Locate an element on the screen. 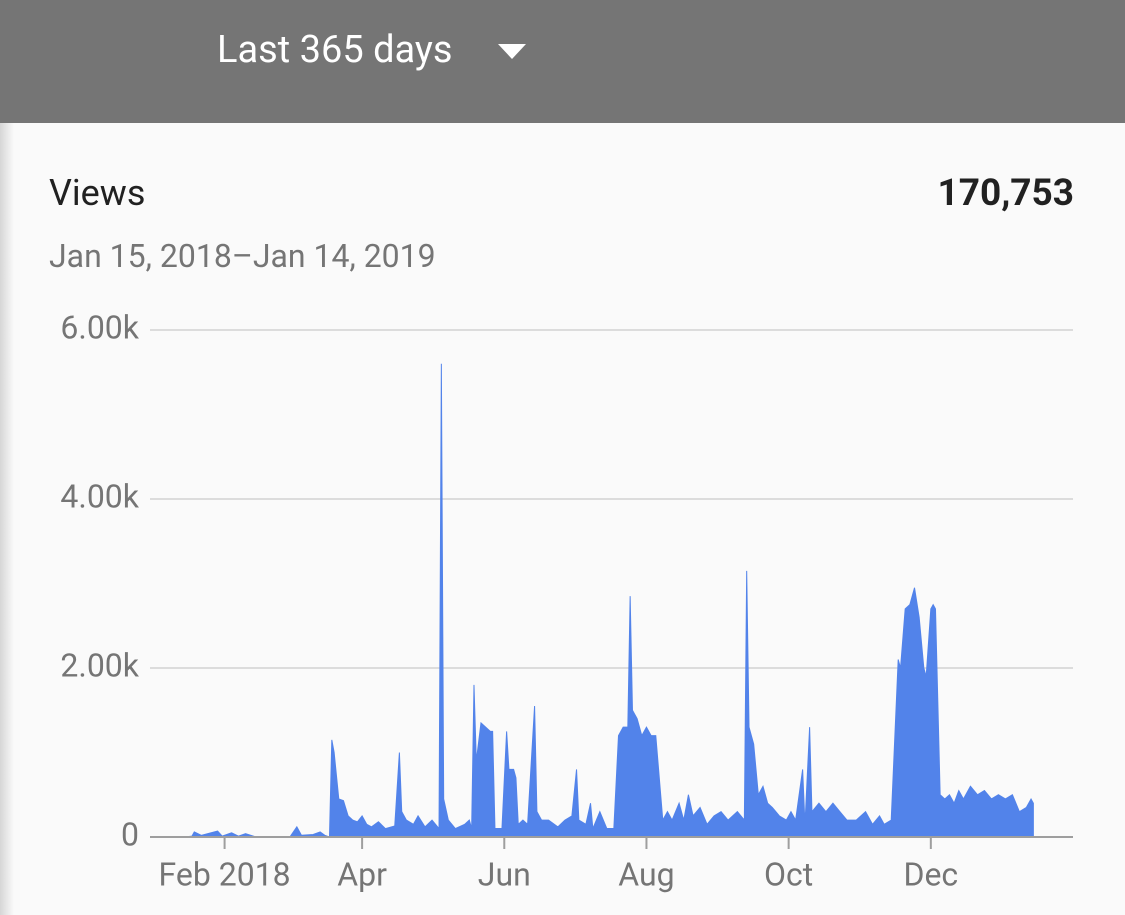  top-bar: Last 365 days is located at coordinates (562, 61).